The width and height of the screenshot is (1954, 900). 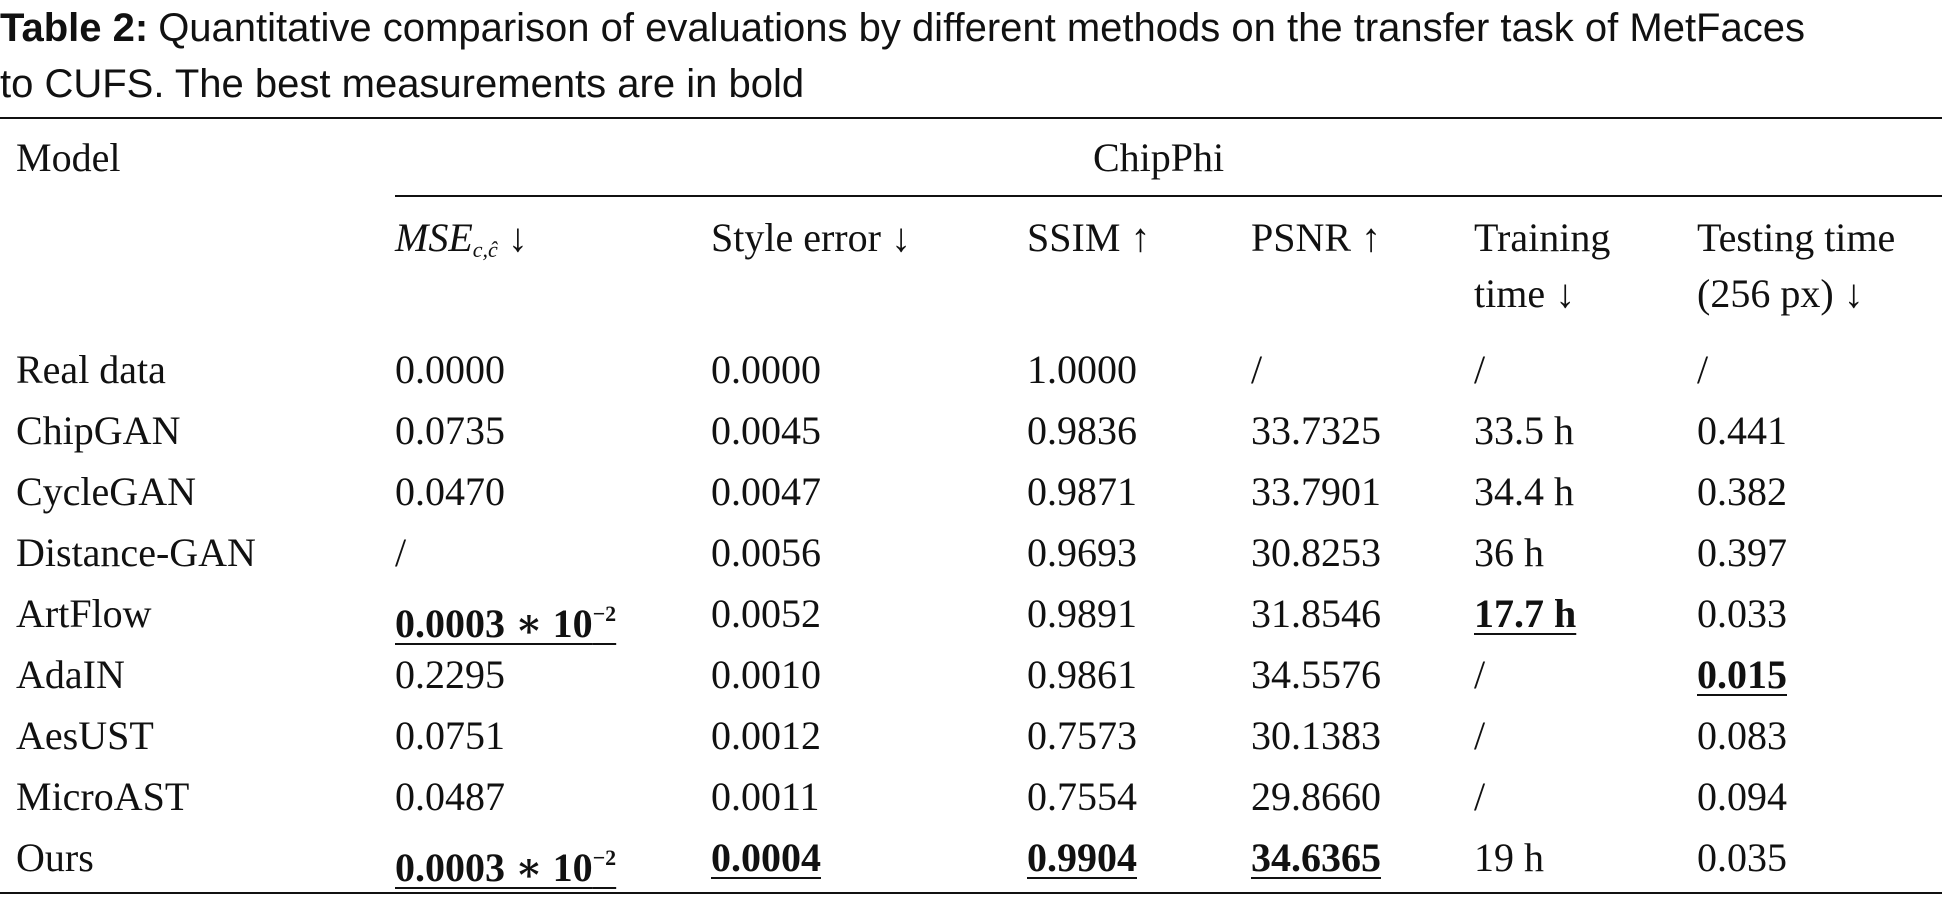 What do you see at coordinates (70, 674) in the screenshot?
I see `row-model-name: AdaIN` at bounding box center [70, 674].